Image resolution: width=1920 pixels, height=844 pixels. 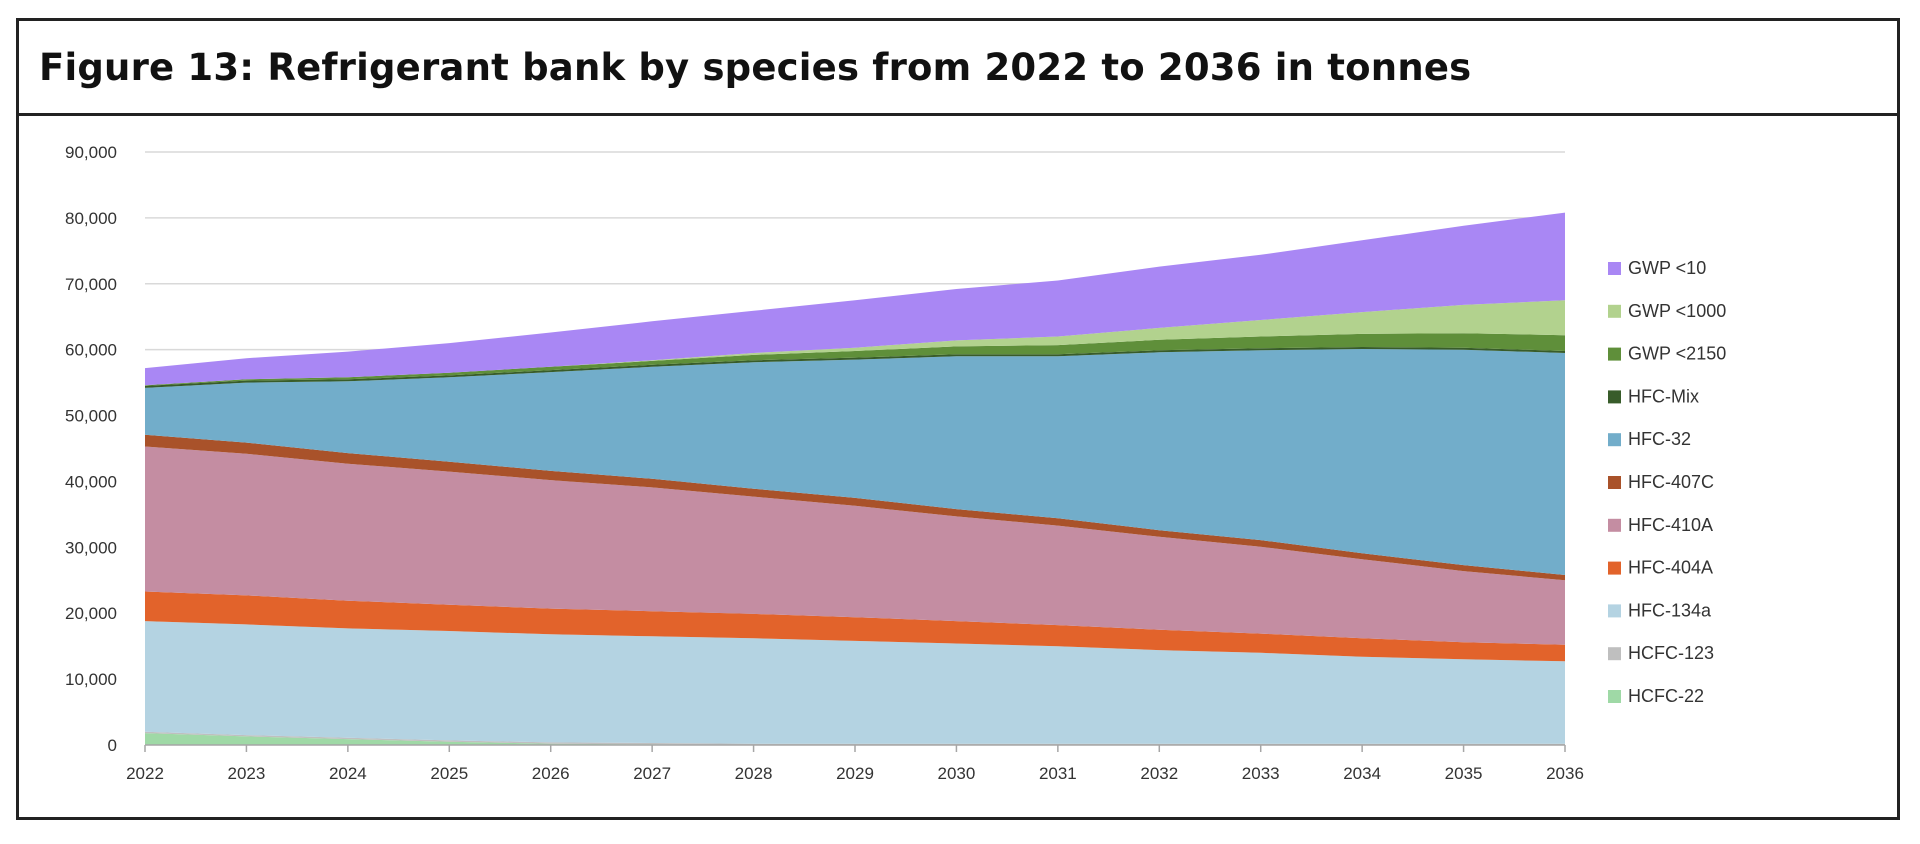 I want to click on area-hfc-404a, so click(x=855, y=626).